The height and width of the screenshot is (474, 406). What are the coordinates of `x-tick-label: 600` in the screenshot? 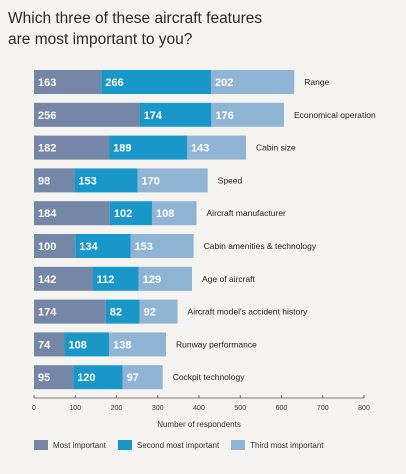 It's located at (282, 408).